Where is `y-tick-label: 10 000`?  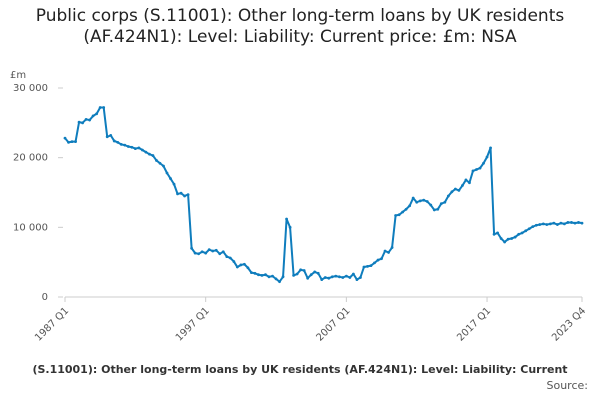
y-tick-label: 10 000 is located at coordinates (30, 227).